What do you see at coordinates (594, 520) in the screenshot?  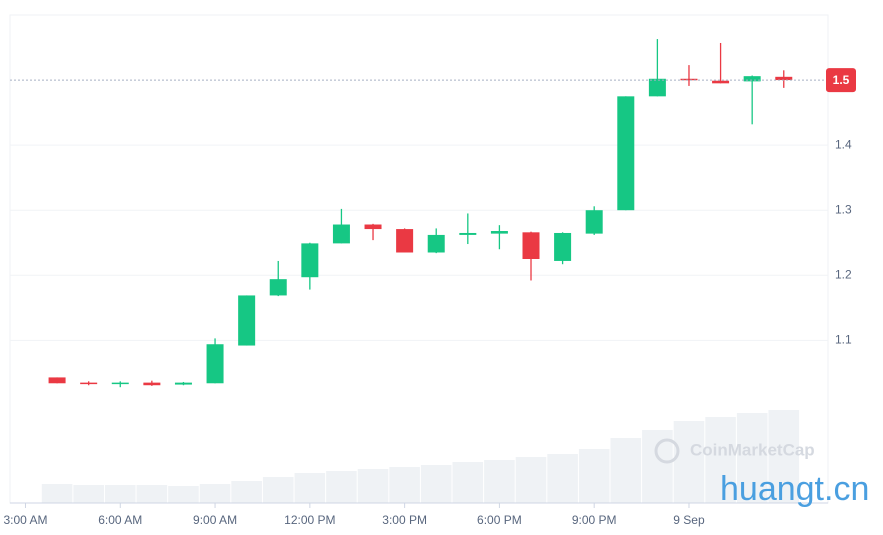 I see `x-tick-label: 9:00 PM` at bounding box center [594, 520].